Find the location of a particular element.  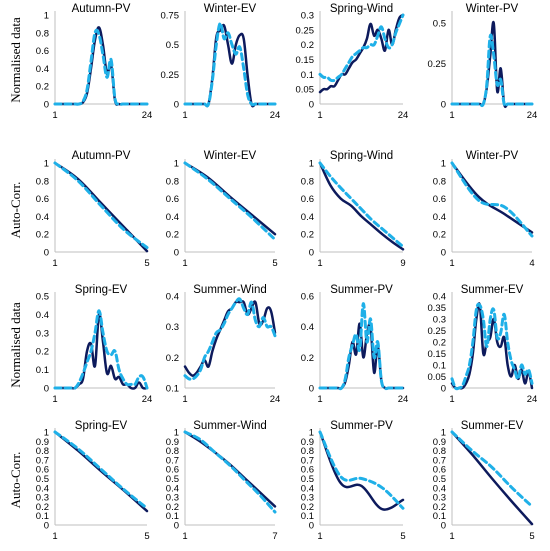

y-tick-label: 0.25 is located at coordinates (437, 331).